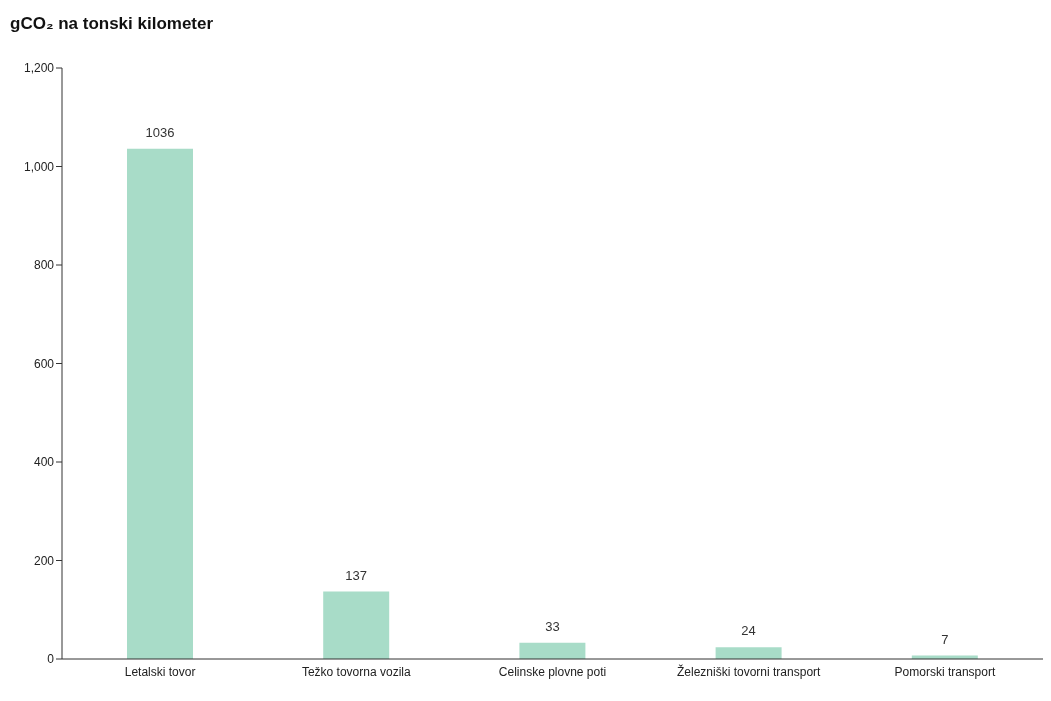 Image resolution: width=1051 pixels, height=701 pixels. Describe the element at coordinates (51, 659) in the screenshot. I see `y-tick-label: 0` at that location.